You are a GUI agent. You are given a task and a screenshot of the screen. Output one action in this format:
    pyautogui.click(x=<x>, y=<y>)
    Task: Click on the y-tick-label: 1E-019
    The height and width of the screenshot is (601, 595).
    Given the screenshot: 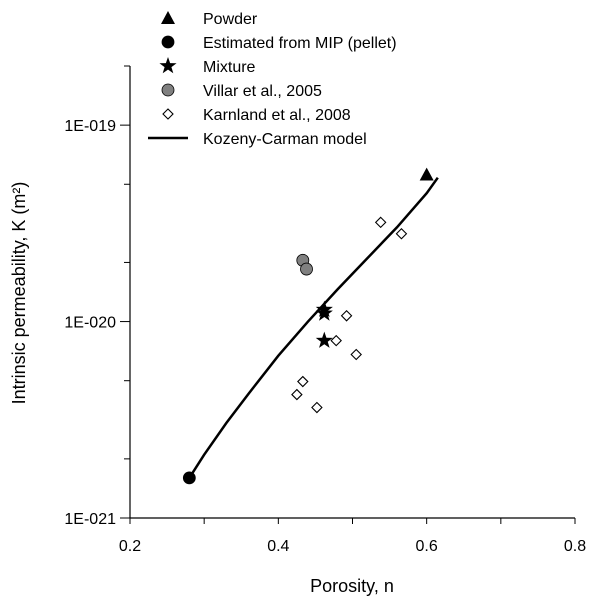 What is the action you would take?
    pyautogui.click(x=90, y=126)
    